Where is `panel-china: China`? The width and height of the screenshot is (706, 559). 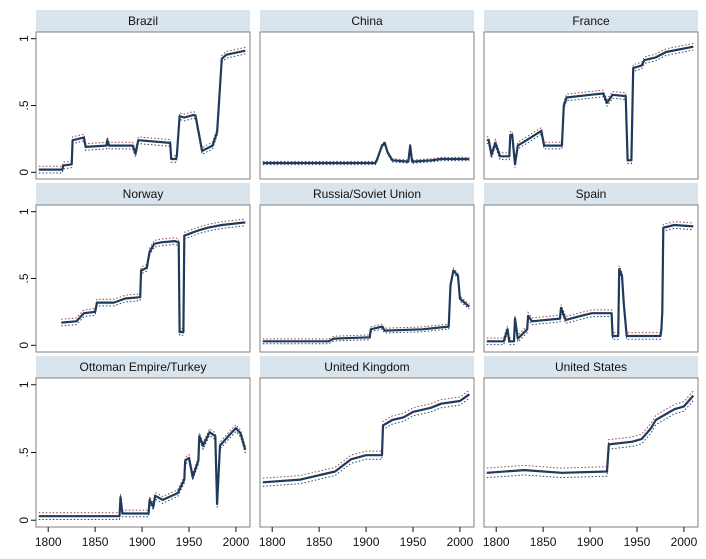 panel-china: China is located at coordinates (367, 95).